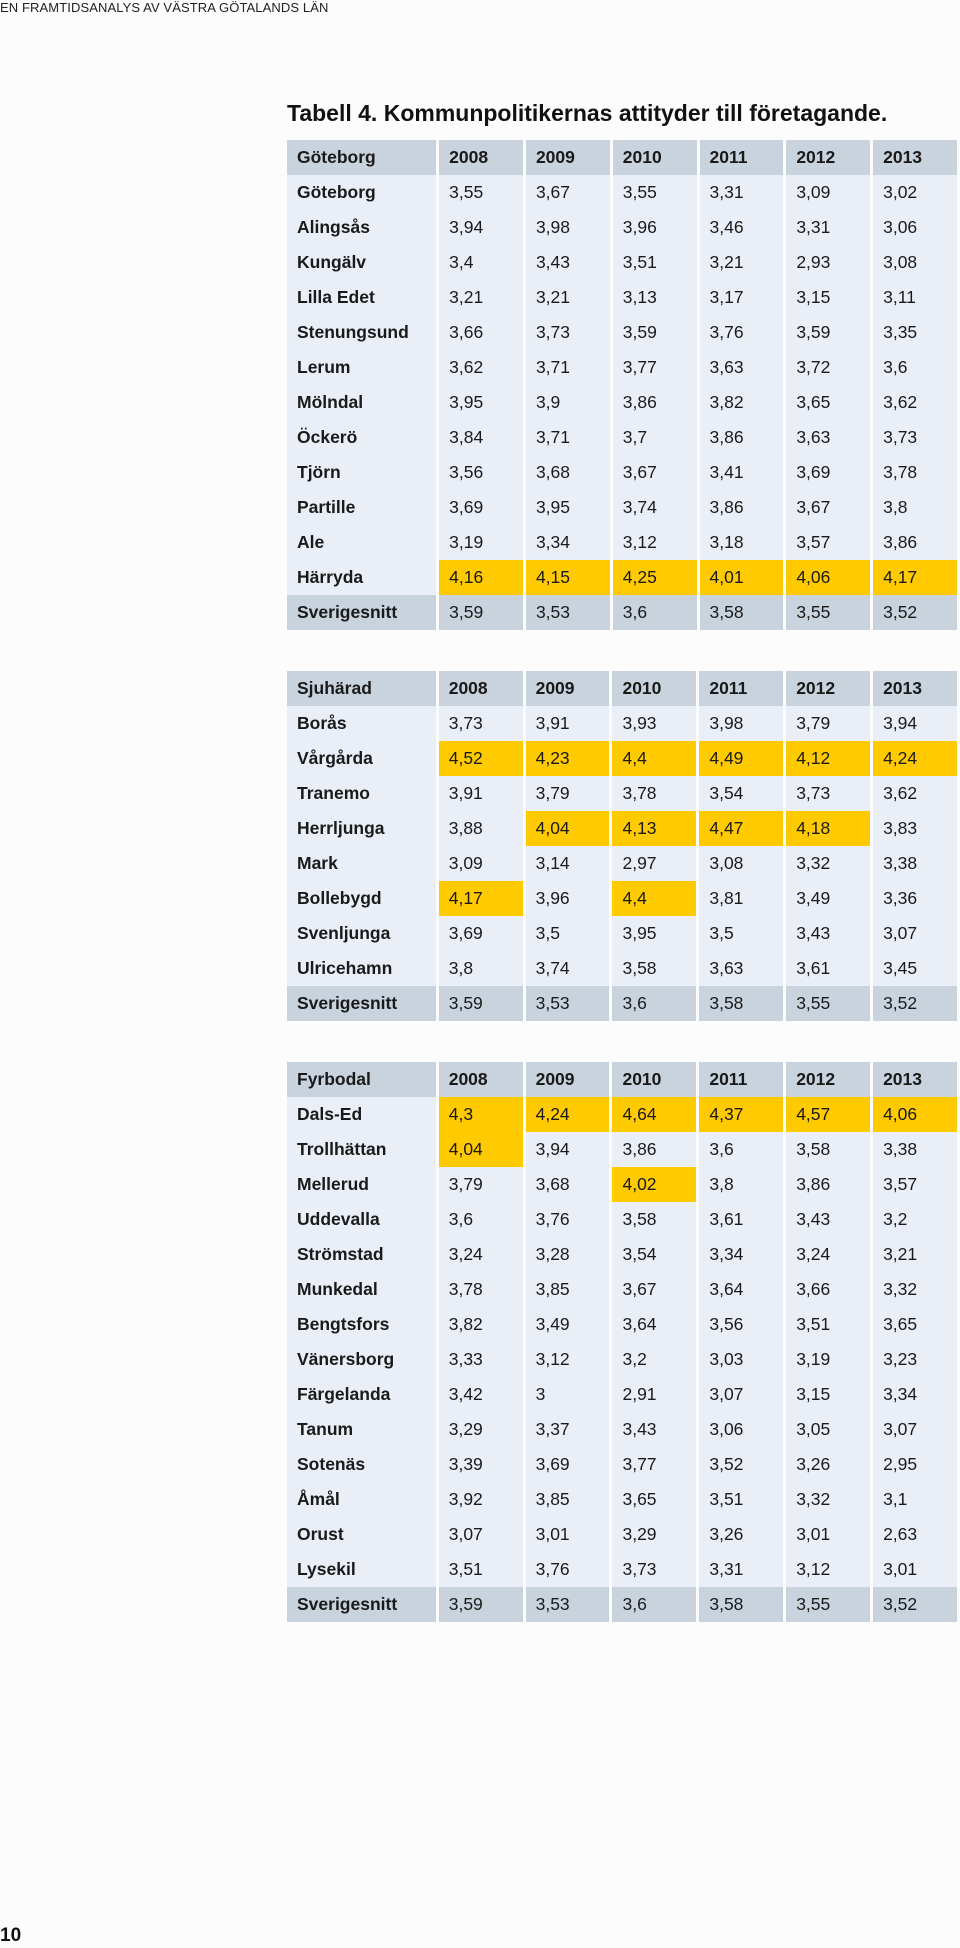 The image size is (960, 1948). I want to click on value-cell: 3,83, so click(915, 828).